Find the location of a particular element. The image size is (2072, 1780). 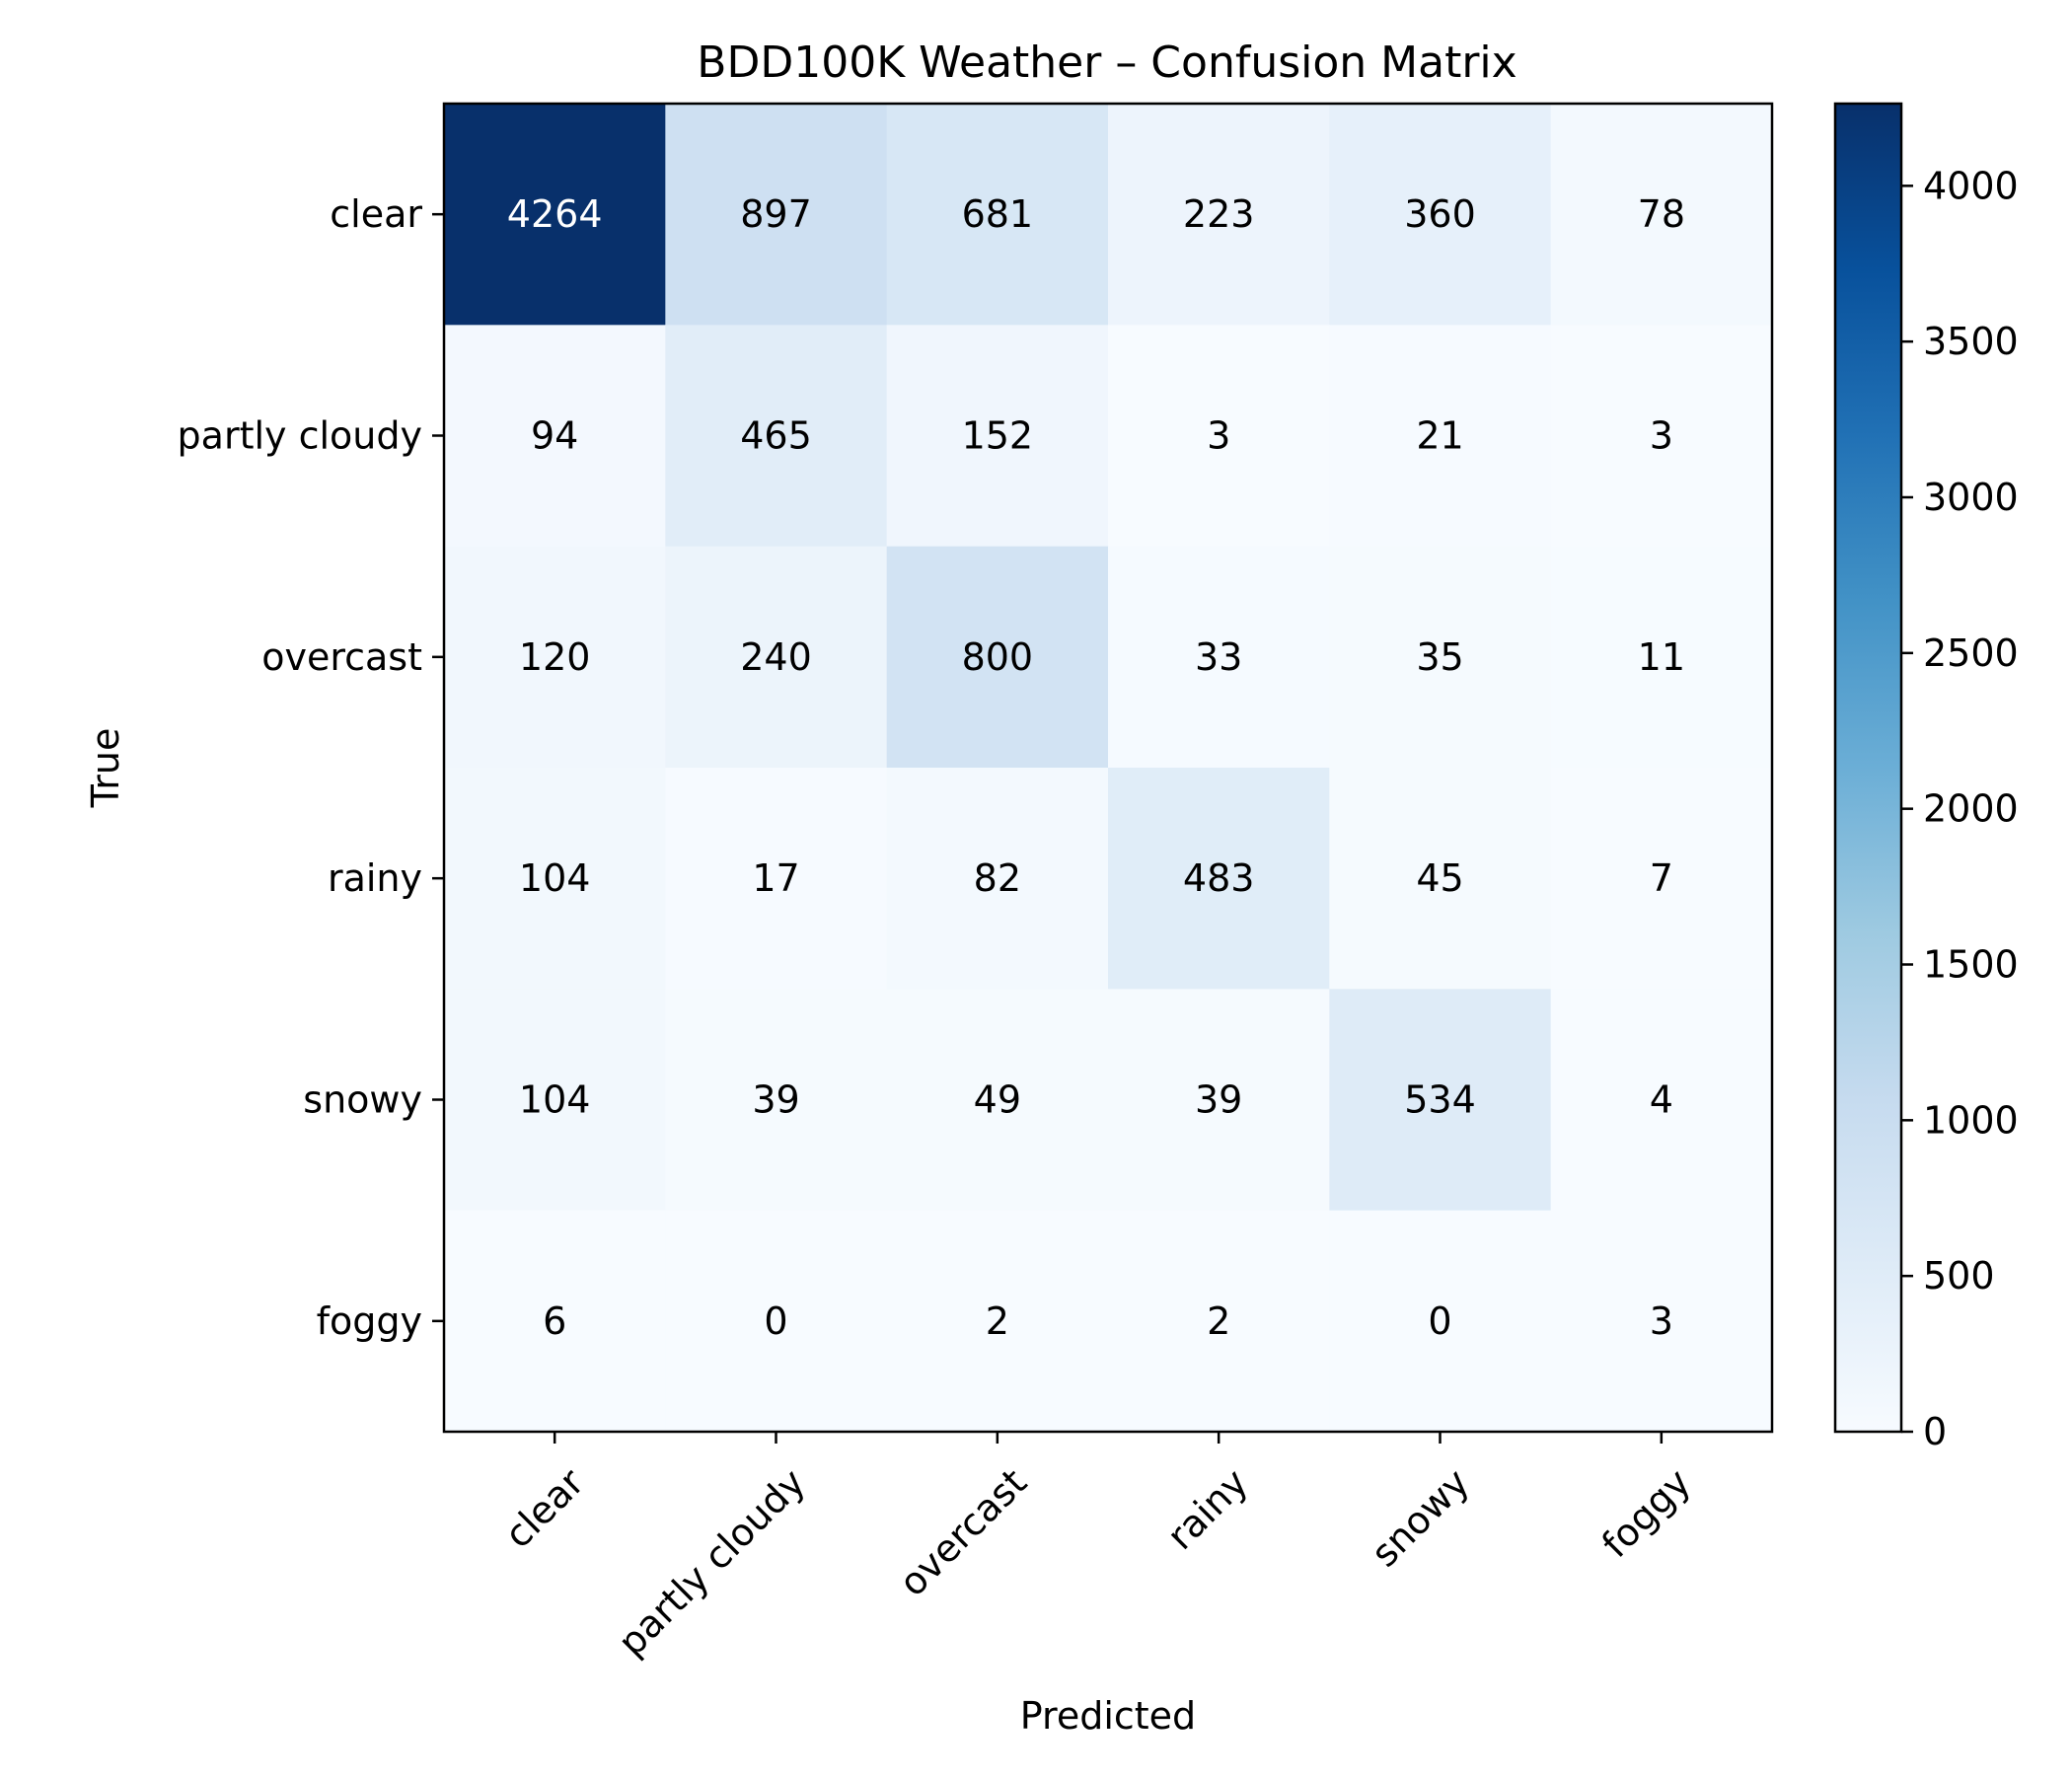

colorbar-tick-label: 1000 is located at coordinates (1971, 1120).